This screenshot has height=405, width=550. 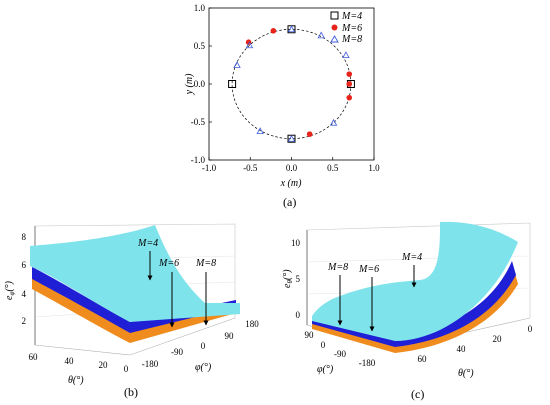 I want to click on z-axis-label: eθ(°), so click(x=288, y=278).